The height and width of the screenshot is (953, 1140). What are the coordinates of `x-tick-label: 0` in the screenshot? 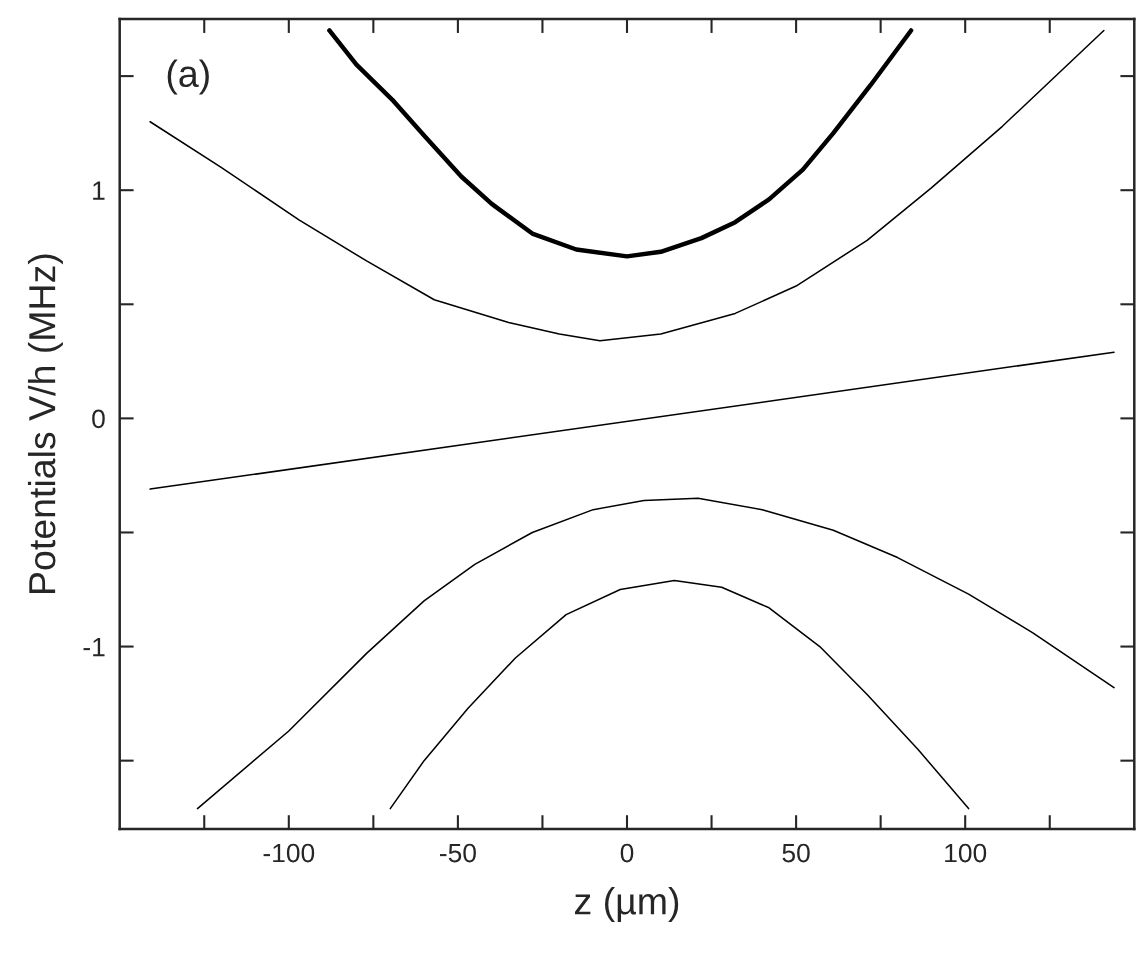 It's located at (627, 853).